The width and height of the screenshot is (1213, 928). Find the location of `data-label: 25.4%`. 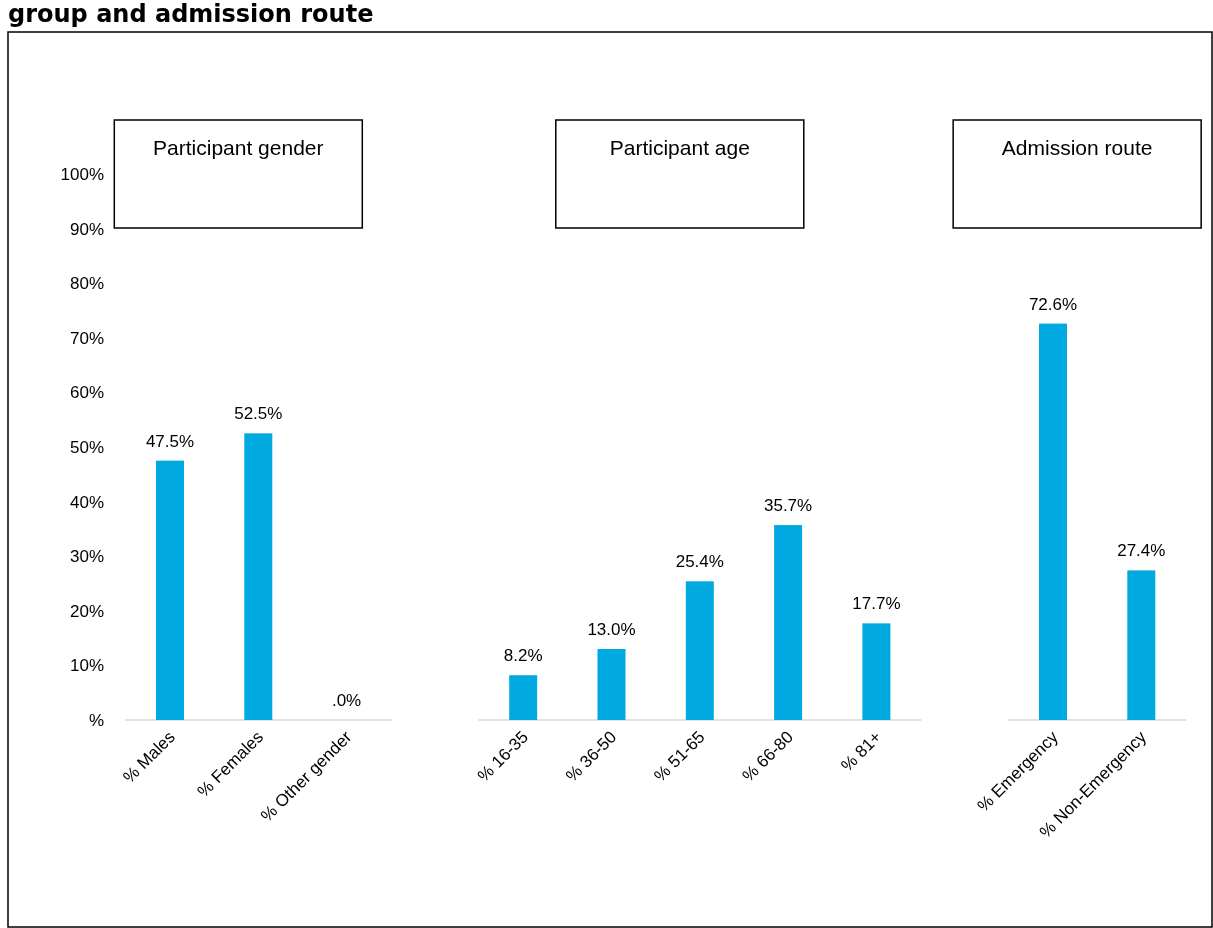

data-label: 25.4% is located at coordinates (699, 562).